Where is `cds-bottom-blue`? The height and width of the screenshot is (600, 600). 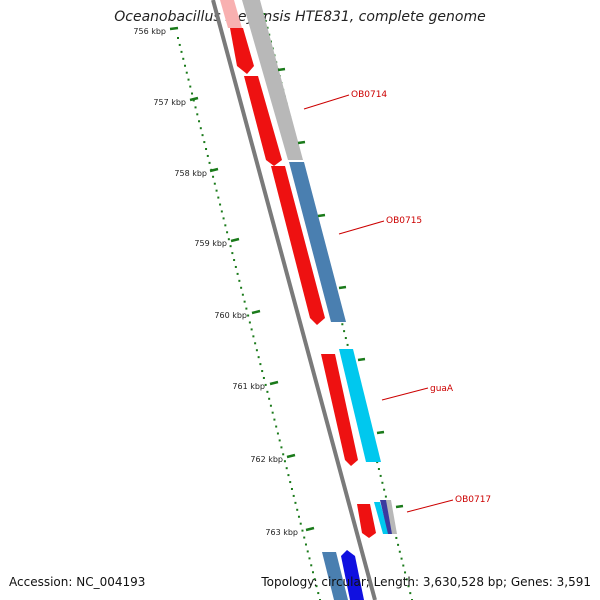 cds-bottom-blue is located at coordinates (352, 575).